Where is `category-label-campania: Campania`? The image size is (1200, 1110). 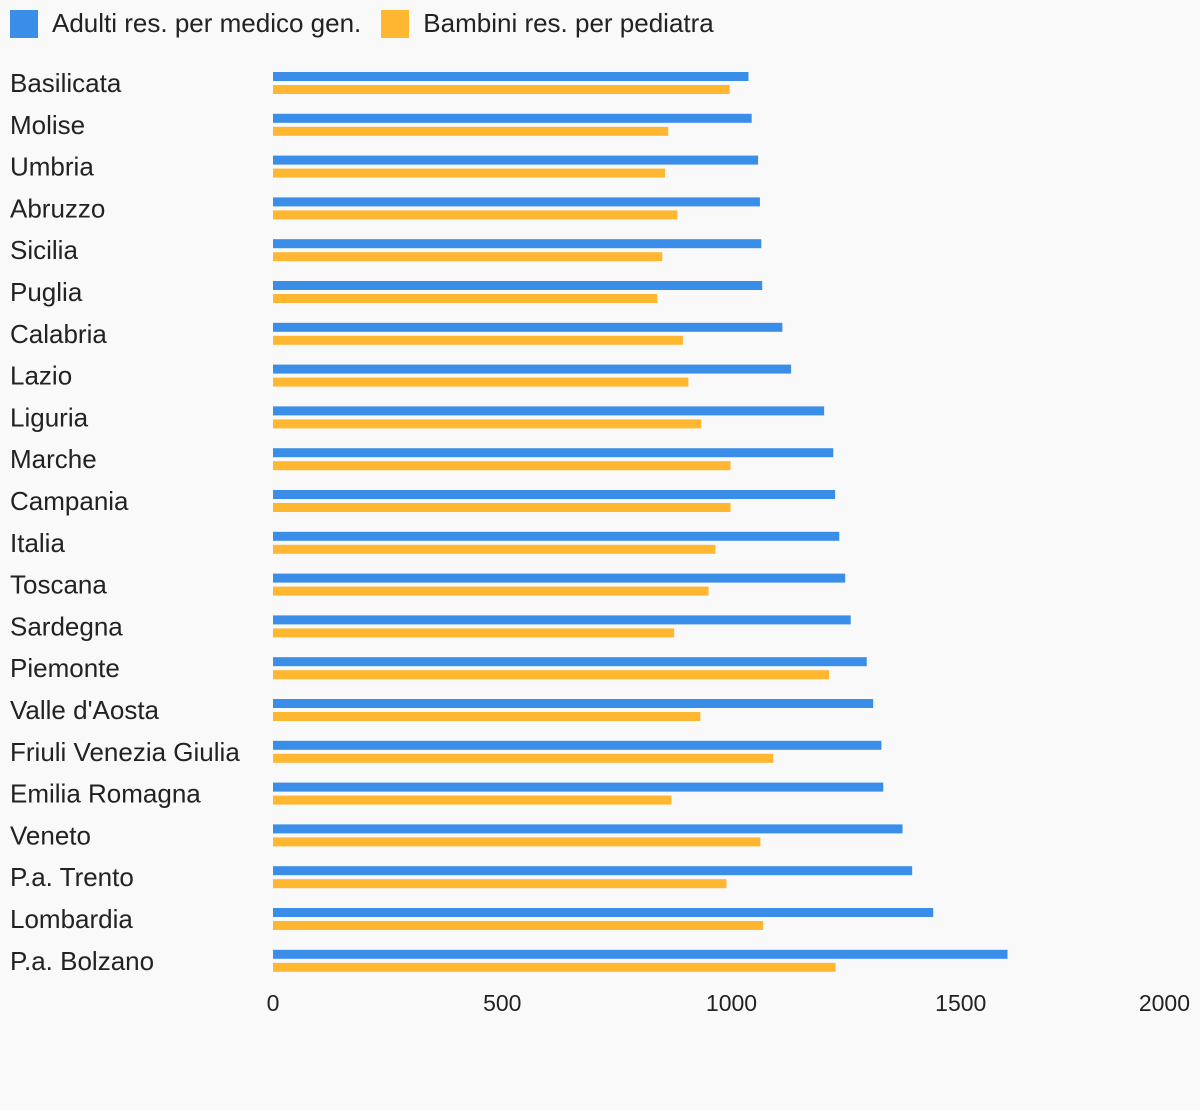
category-label-campania: Campania is located at coordinates (69, 501).